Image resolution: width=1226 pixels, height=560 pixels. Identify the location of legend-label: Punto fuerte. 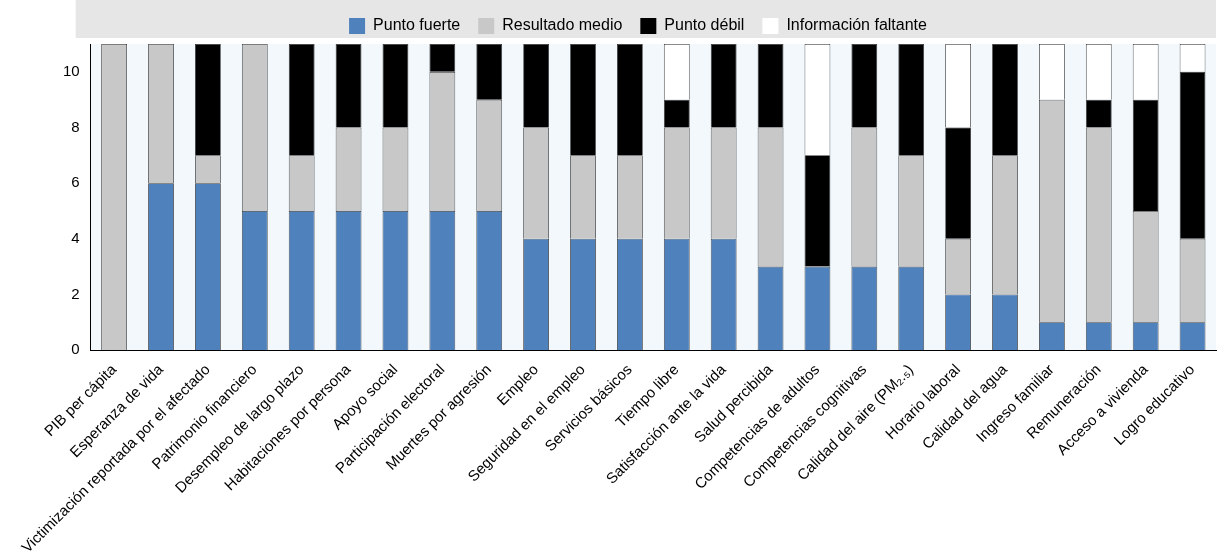
(417, 25).